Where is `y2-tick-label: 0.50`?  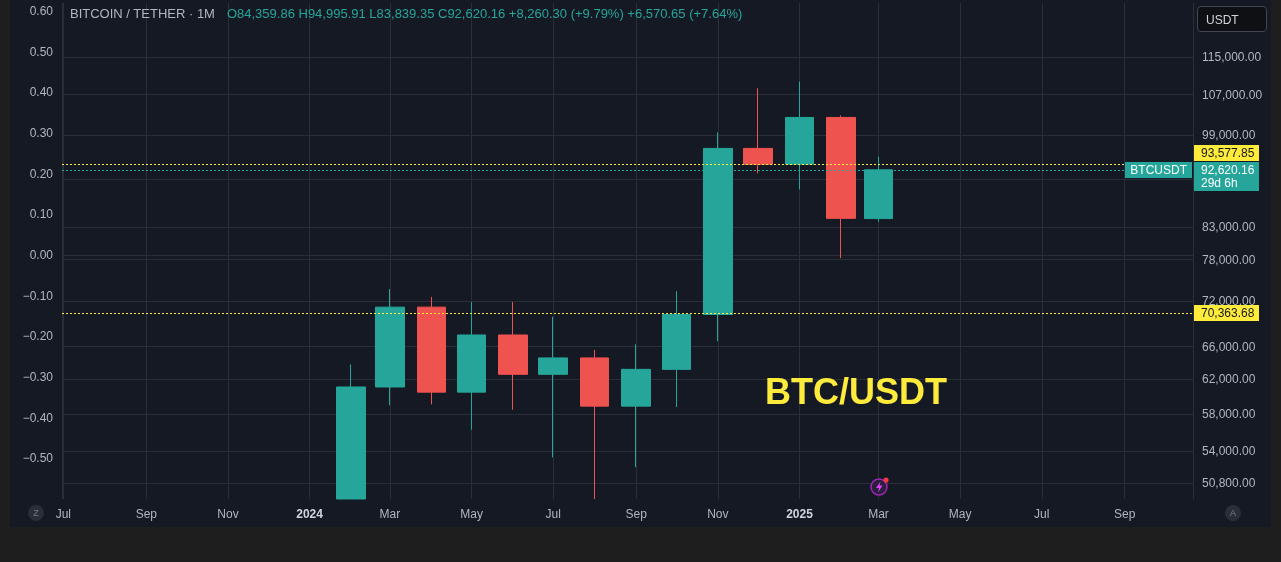
y2-tick-label: 0.50 is located at coordinates (41, 51).